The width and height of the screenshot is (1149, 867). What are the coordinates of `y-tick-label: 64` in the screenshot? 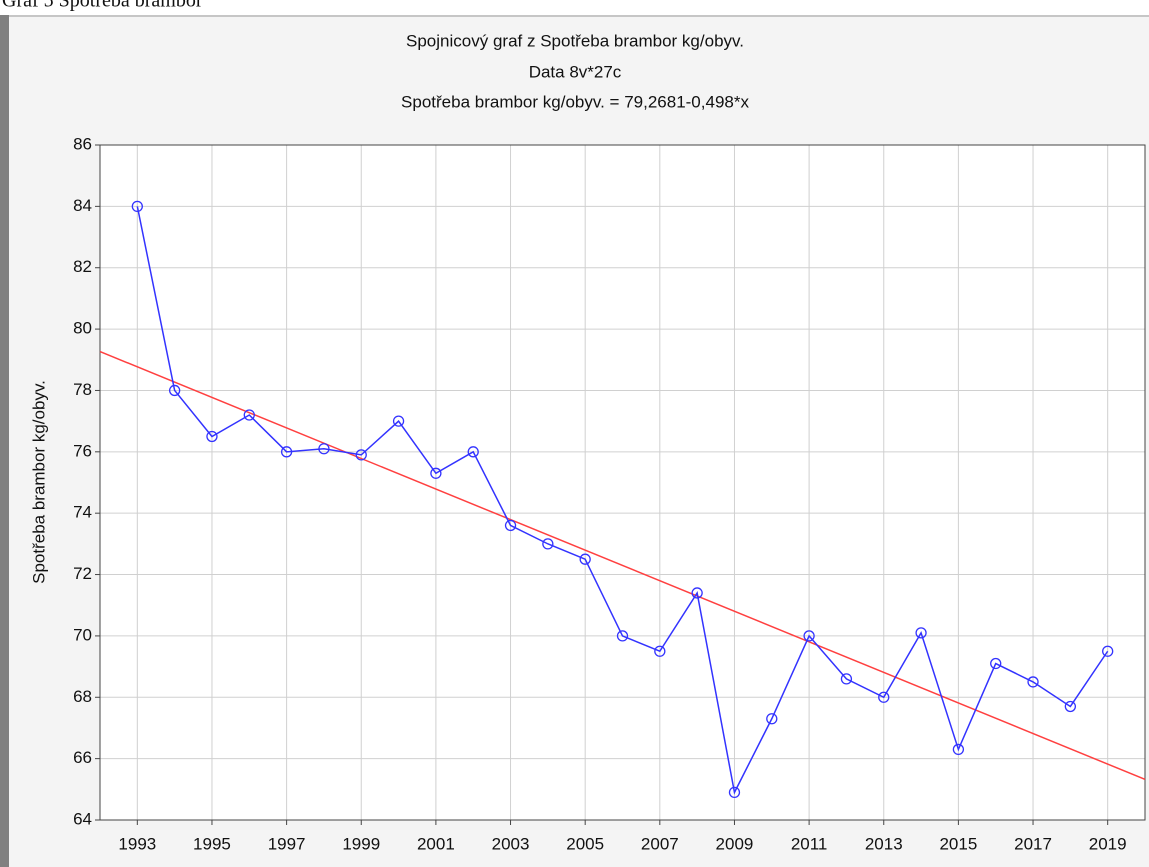 It's located at (82, 818).